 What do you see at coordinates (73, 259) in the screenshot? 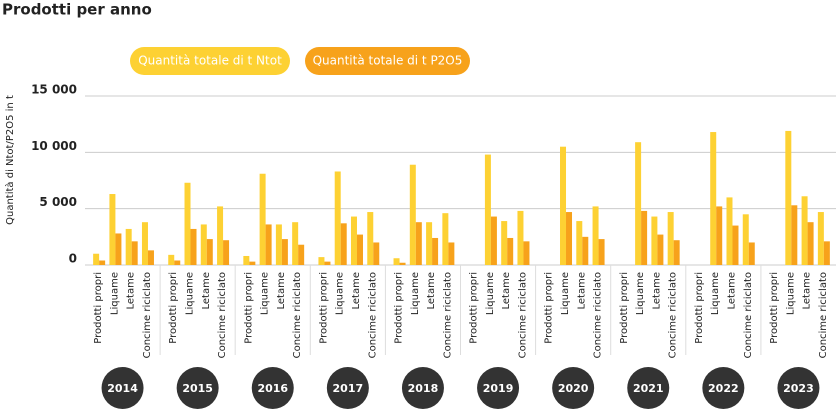
I see `y-tick-label: 0` at bounding box center [73, 259].